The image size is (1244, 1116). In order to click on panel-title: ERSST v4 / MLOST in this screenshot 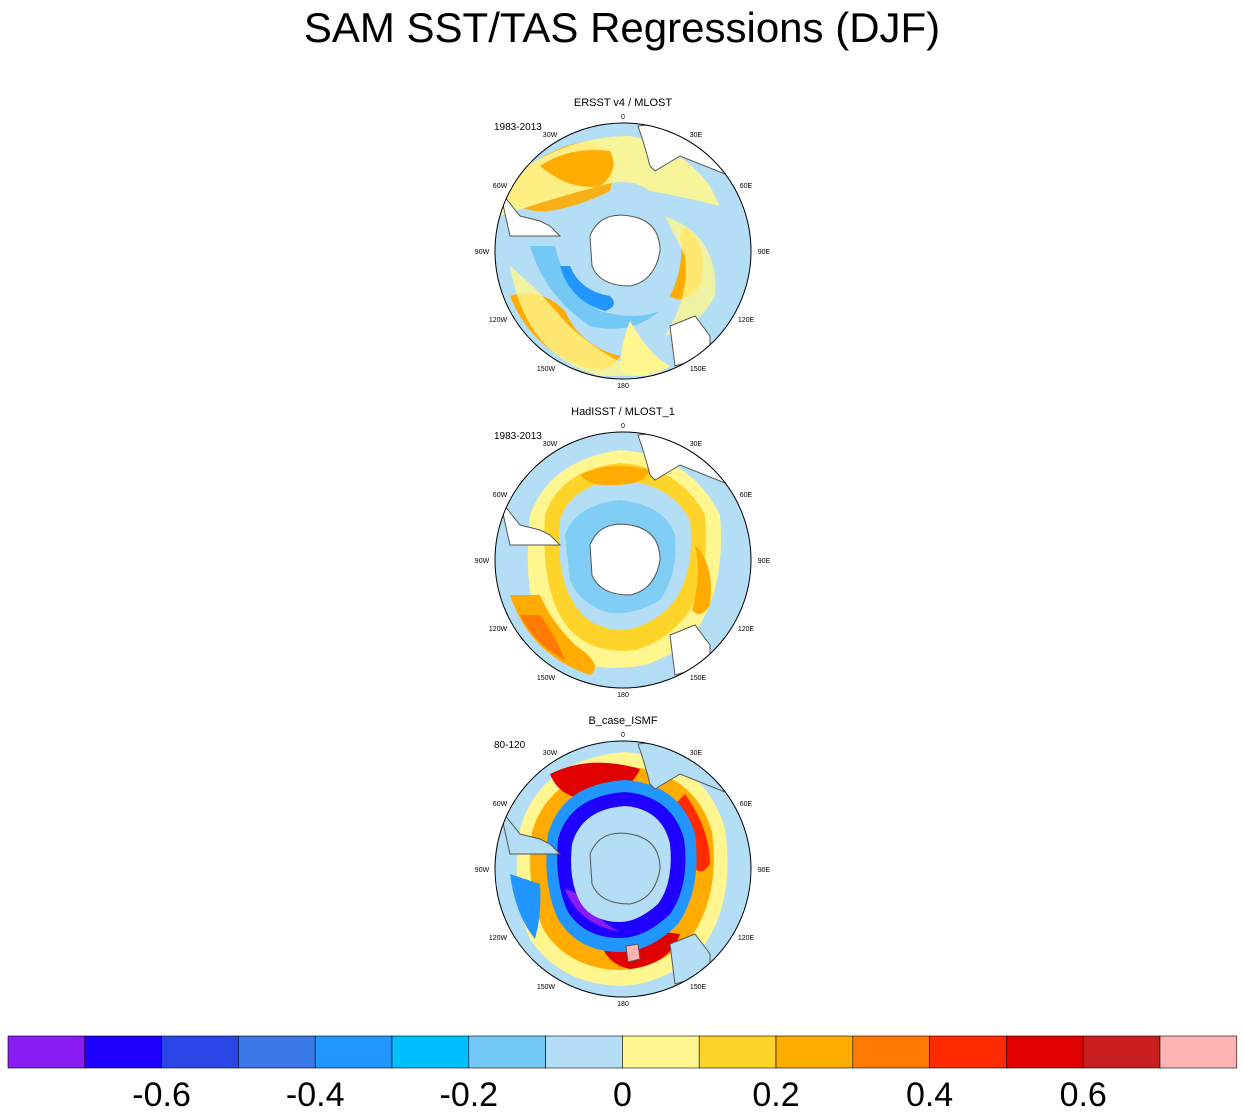, I will do `click(623, 103)`.